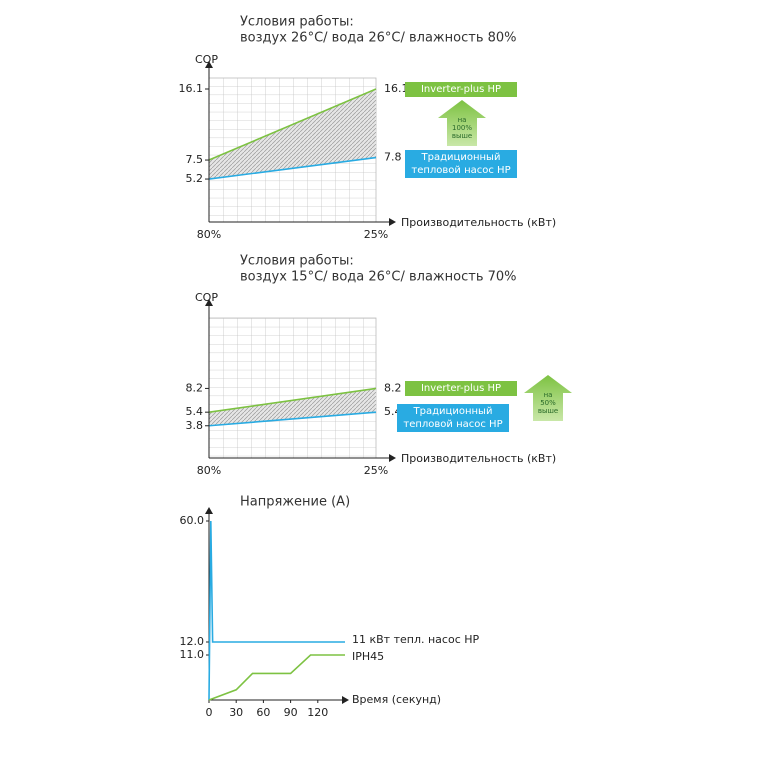 This screenshot has width=767, height=767. Describe the element at coordinates (393, 387) in the screenshot. I see `value-label: 8.2` at that location.